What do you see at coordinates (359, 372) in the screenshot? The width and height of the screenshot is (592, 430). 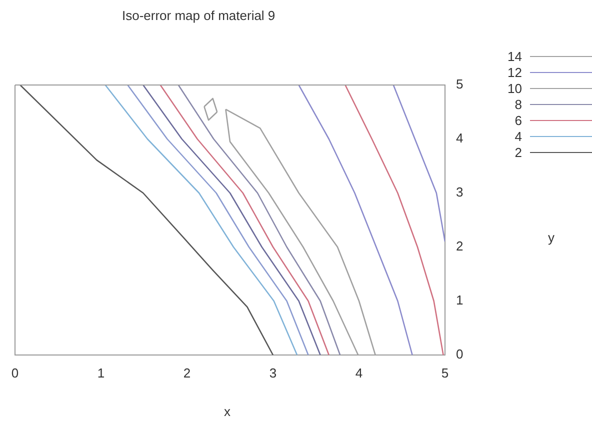 I see `x-tick-label: 4` at bounding box center [359, 372].